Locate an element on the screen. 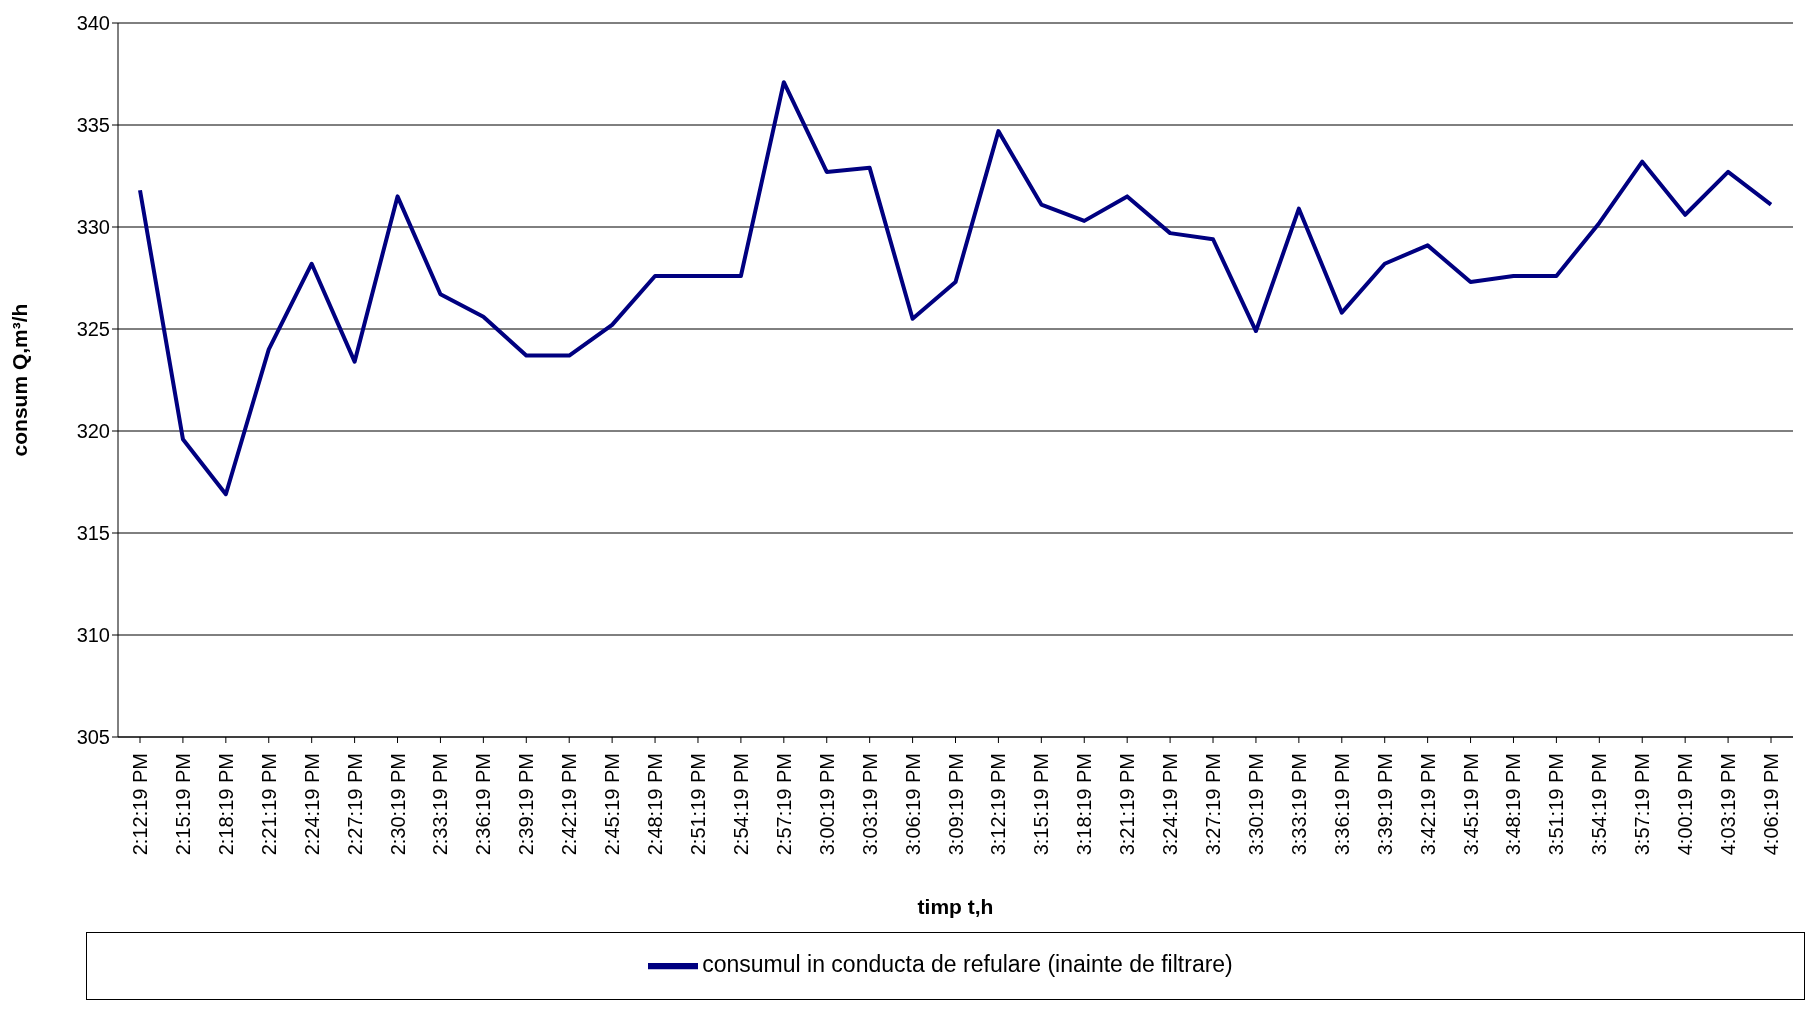  x-tick-label: 2:57:19 PM is located at coordinates (783, 804).